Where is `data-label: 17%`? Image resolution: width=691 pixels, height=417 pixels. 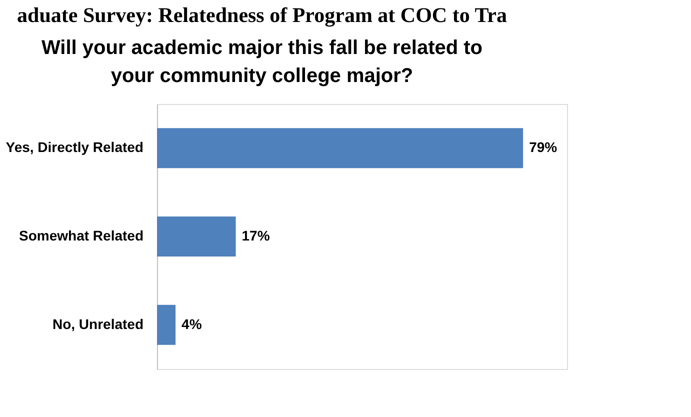 data-label: 17% is located at coordinates (256, 236).